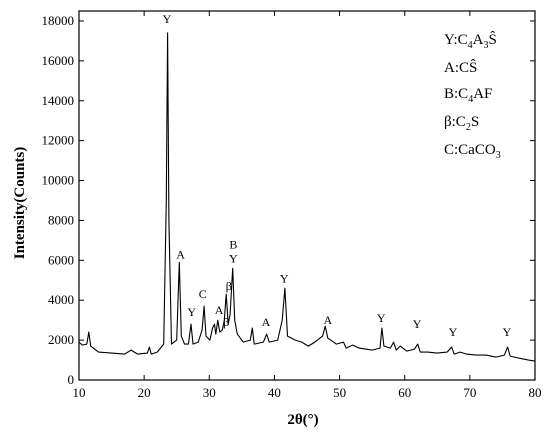  Describe the element at coordinates (302, 420) in the screenshot. I see `x-axis-title: 2θ(°)` at that location.